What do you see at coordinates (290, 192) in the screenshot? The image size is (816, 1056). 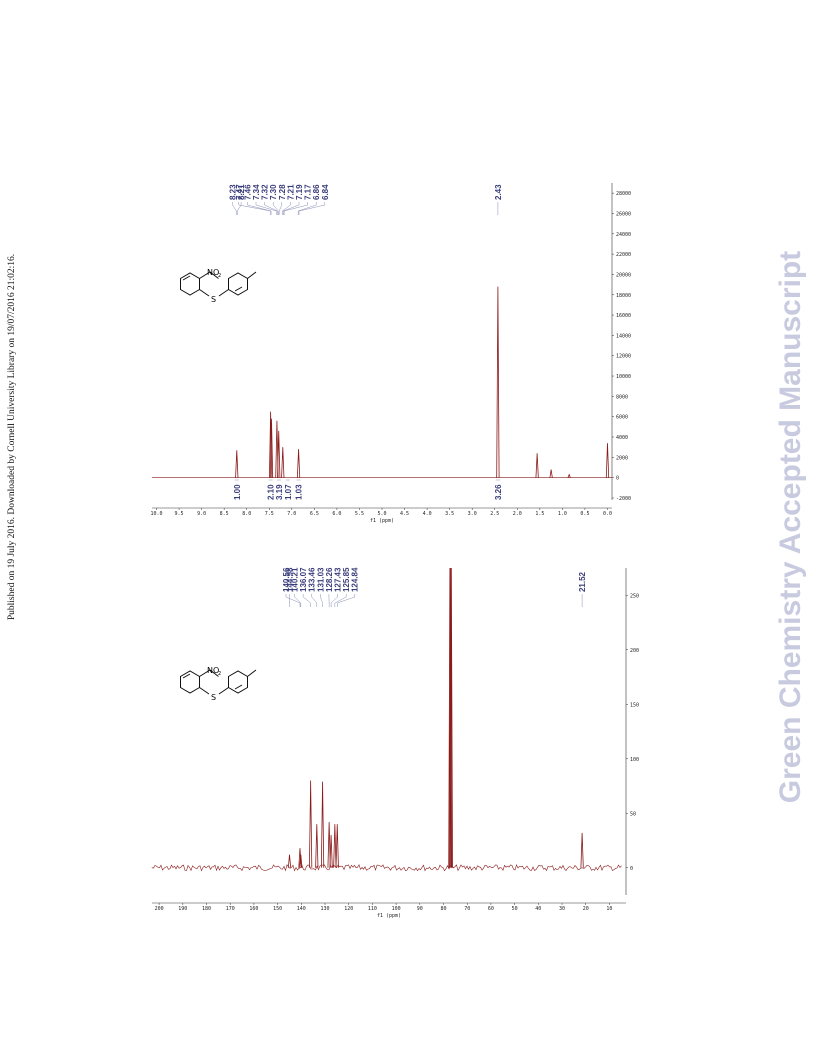 I see `peak-label: 7.21` at bounding box center [290, 192].